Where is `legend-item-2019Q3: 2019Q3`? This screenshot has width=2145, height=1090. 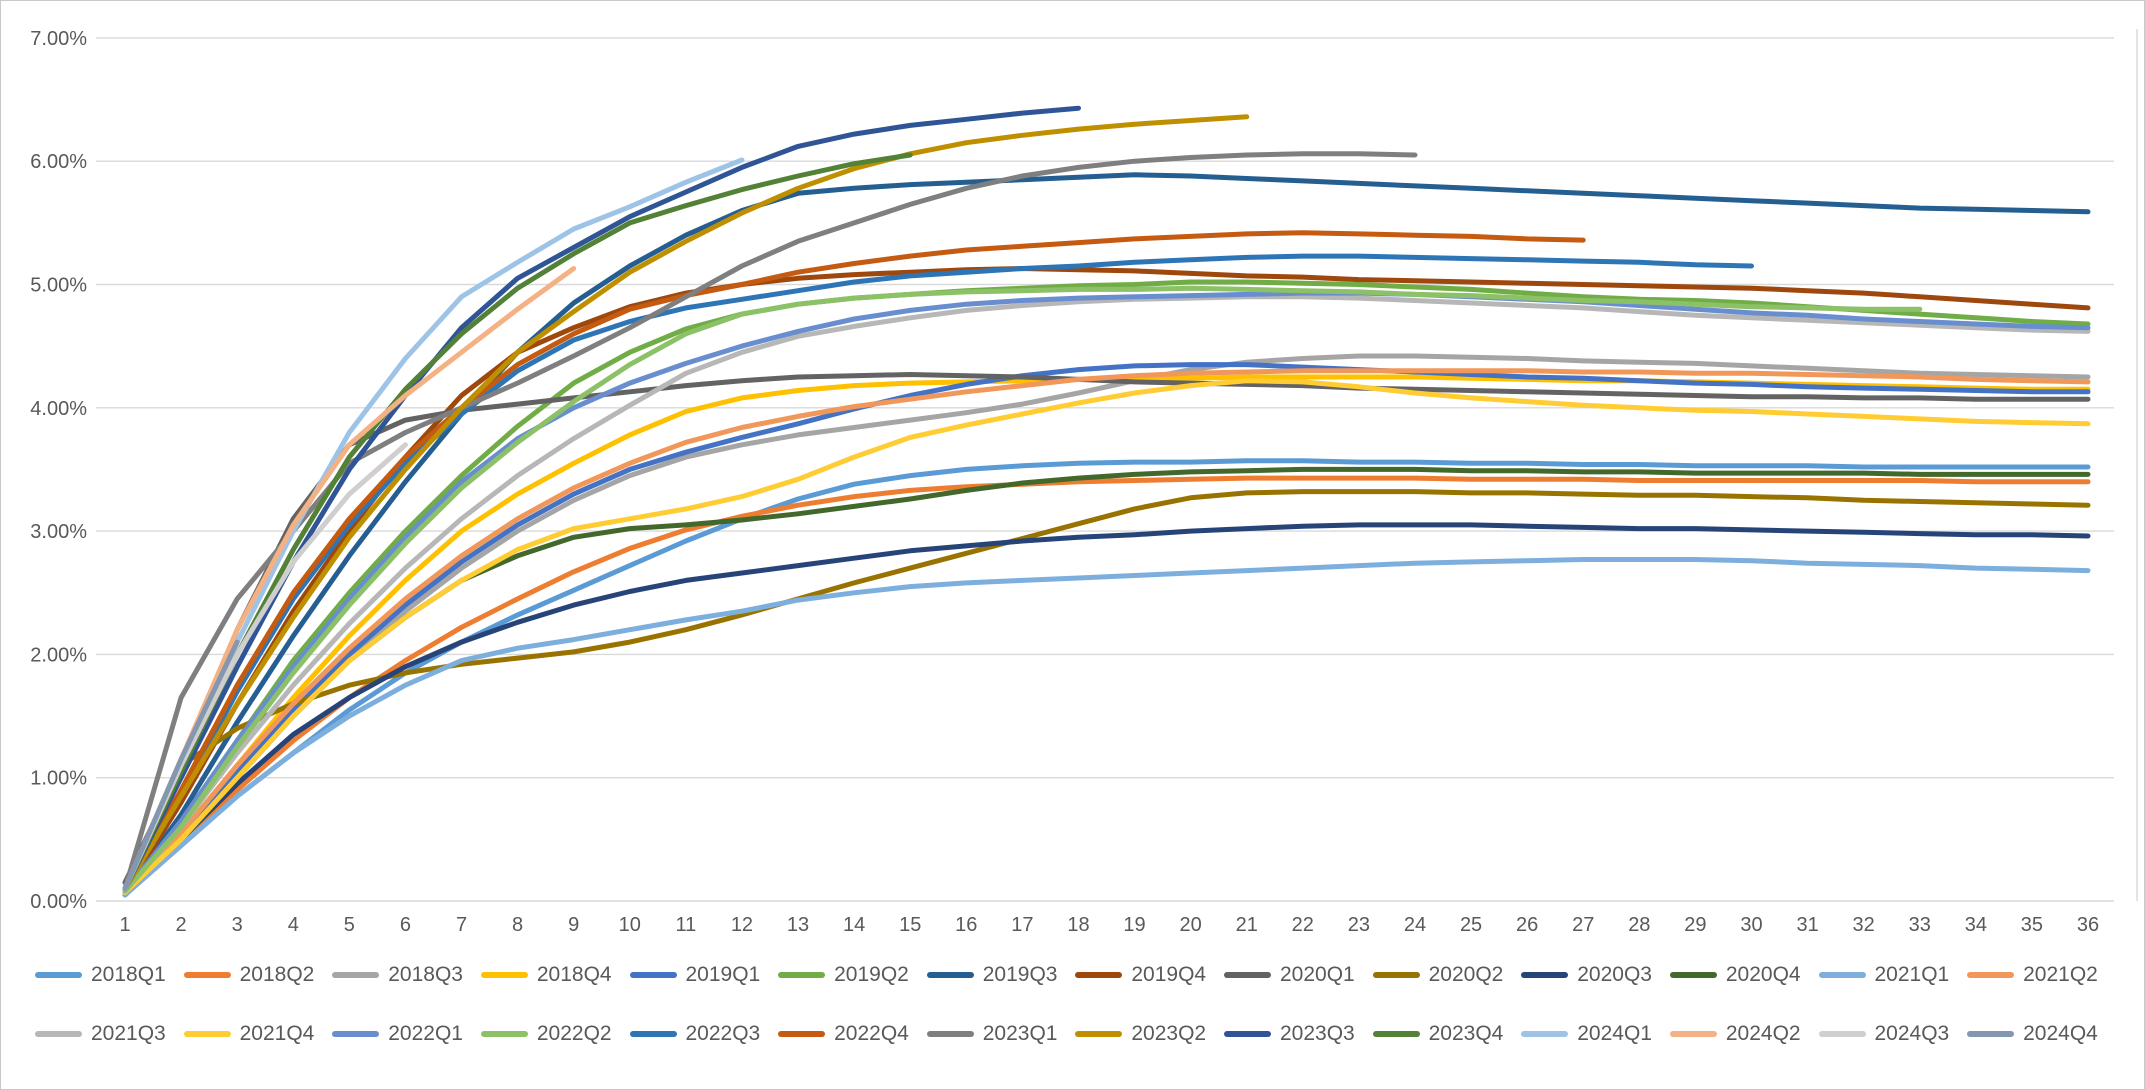
legend-item-2019Q3: 2019Q3 is located at coordinates (991, 975).